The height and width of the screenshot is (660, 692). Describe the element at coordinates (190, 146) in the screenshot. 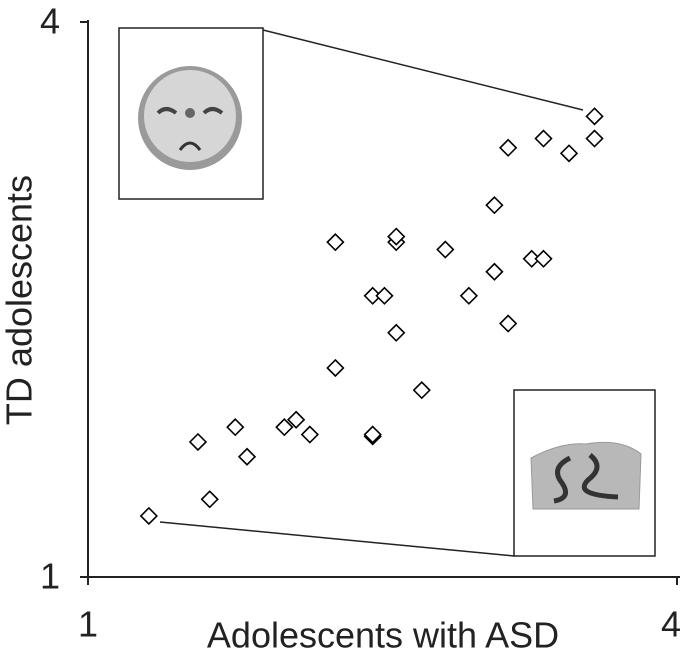

I see `mouth` at that location.